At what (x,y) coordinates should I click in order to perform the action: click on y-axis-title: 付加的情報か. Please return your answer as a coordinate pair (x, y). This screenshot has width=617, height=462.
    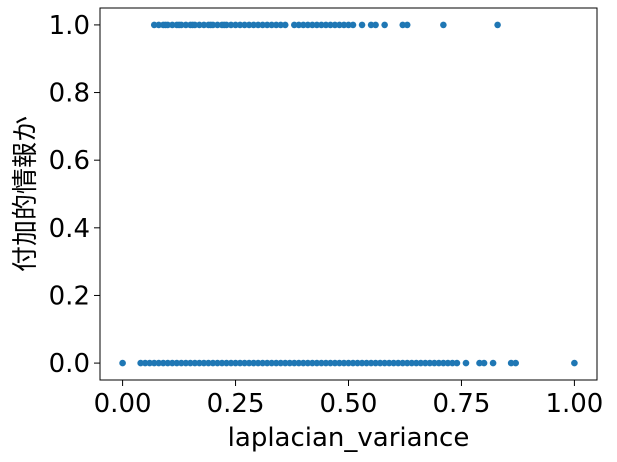
    Looking at the image, I should click on (26, 194).